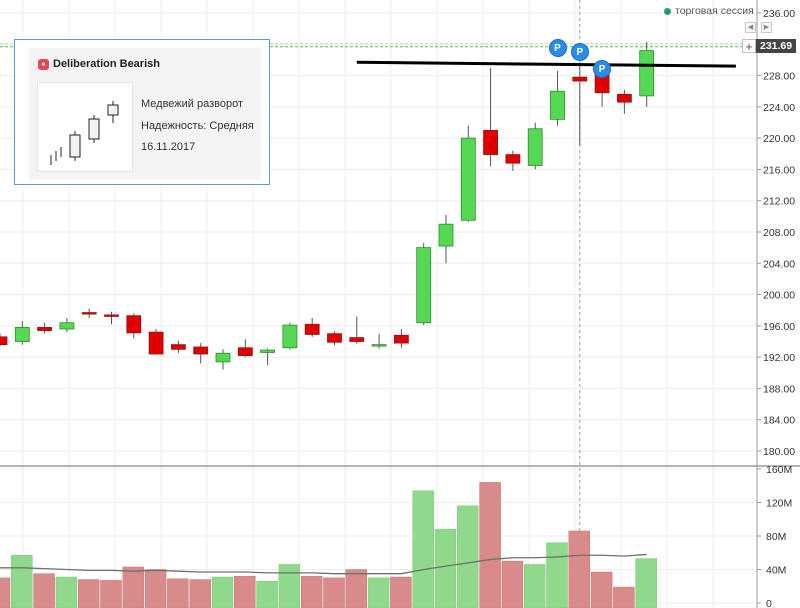 This screenshot has height=608, width=800. What do you see at coordinates (779, 14) in the screenshot?
I see `price-tick-label: 236.00` at bounding box center [779, 14].